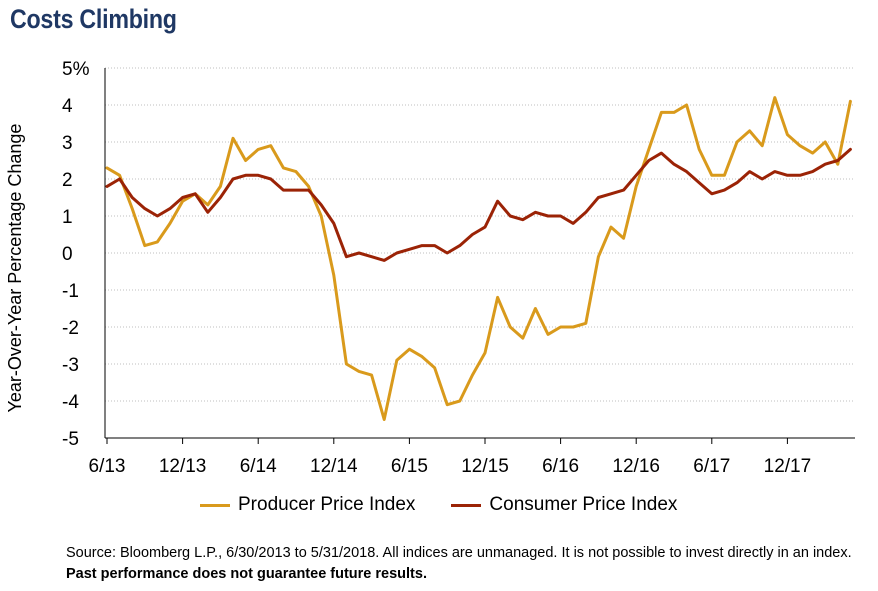 The width and height of the screenshot is (878, 591). What do you see at coordinates (67, 217) in the screenshot?
I see `y-tick-label: 1` at bounding box center [67, 217].